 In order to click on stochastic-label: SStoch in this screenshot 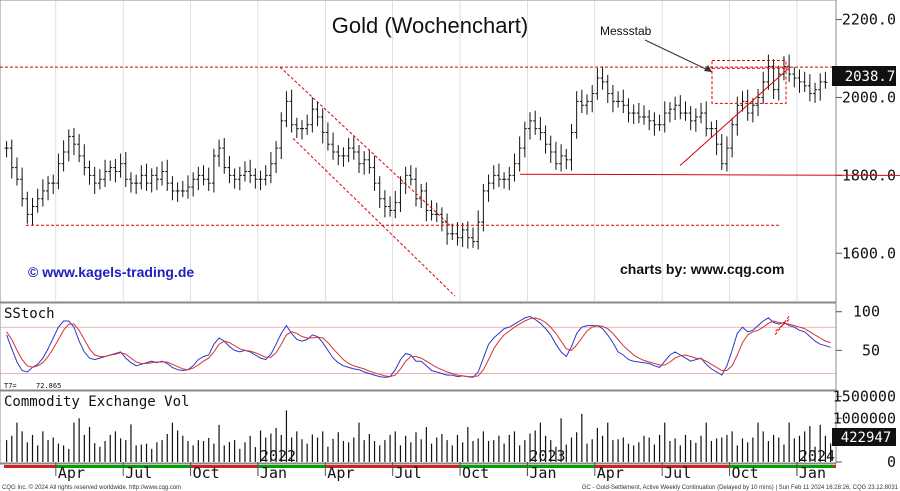, I will do `click(29, 314)`.